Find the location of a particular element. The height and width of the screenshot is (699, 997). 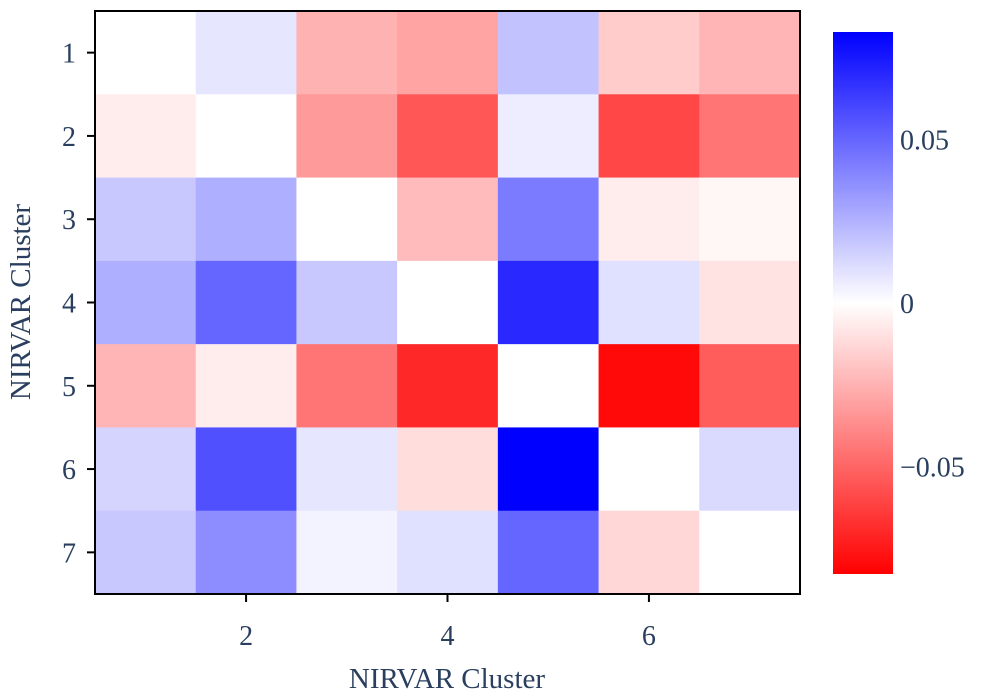

heatmap-cell-r2-c7 is located at coordinates (750, 136).